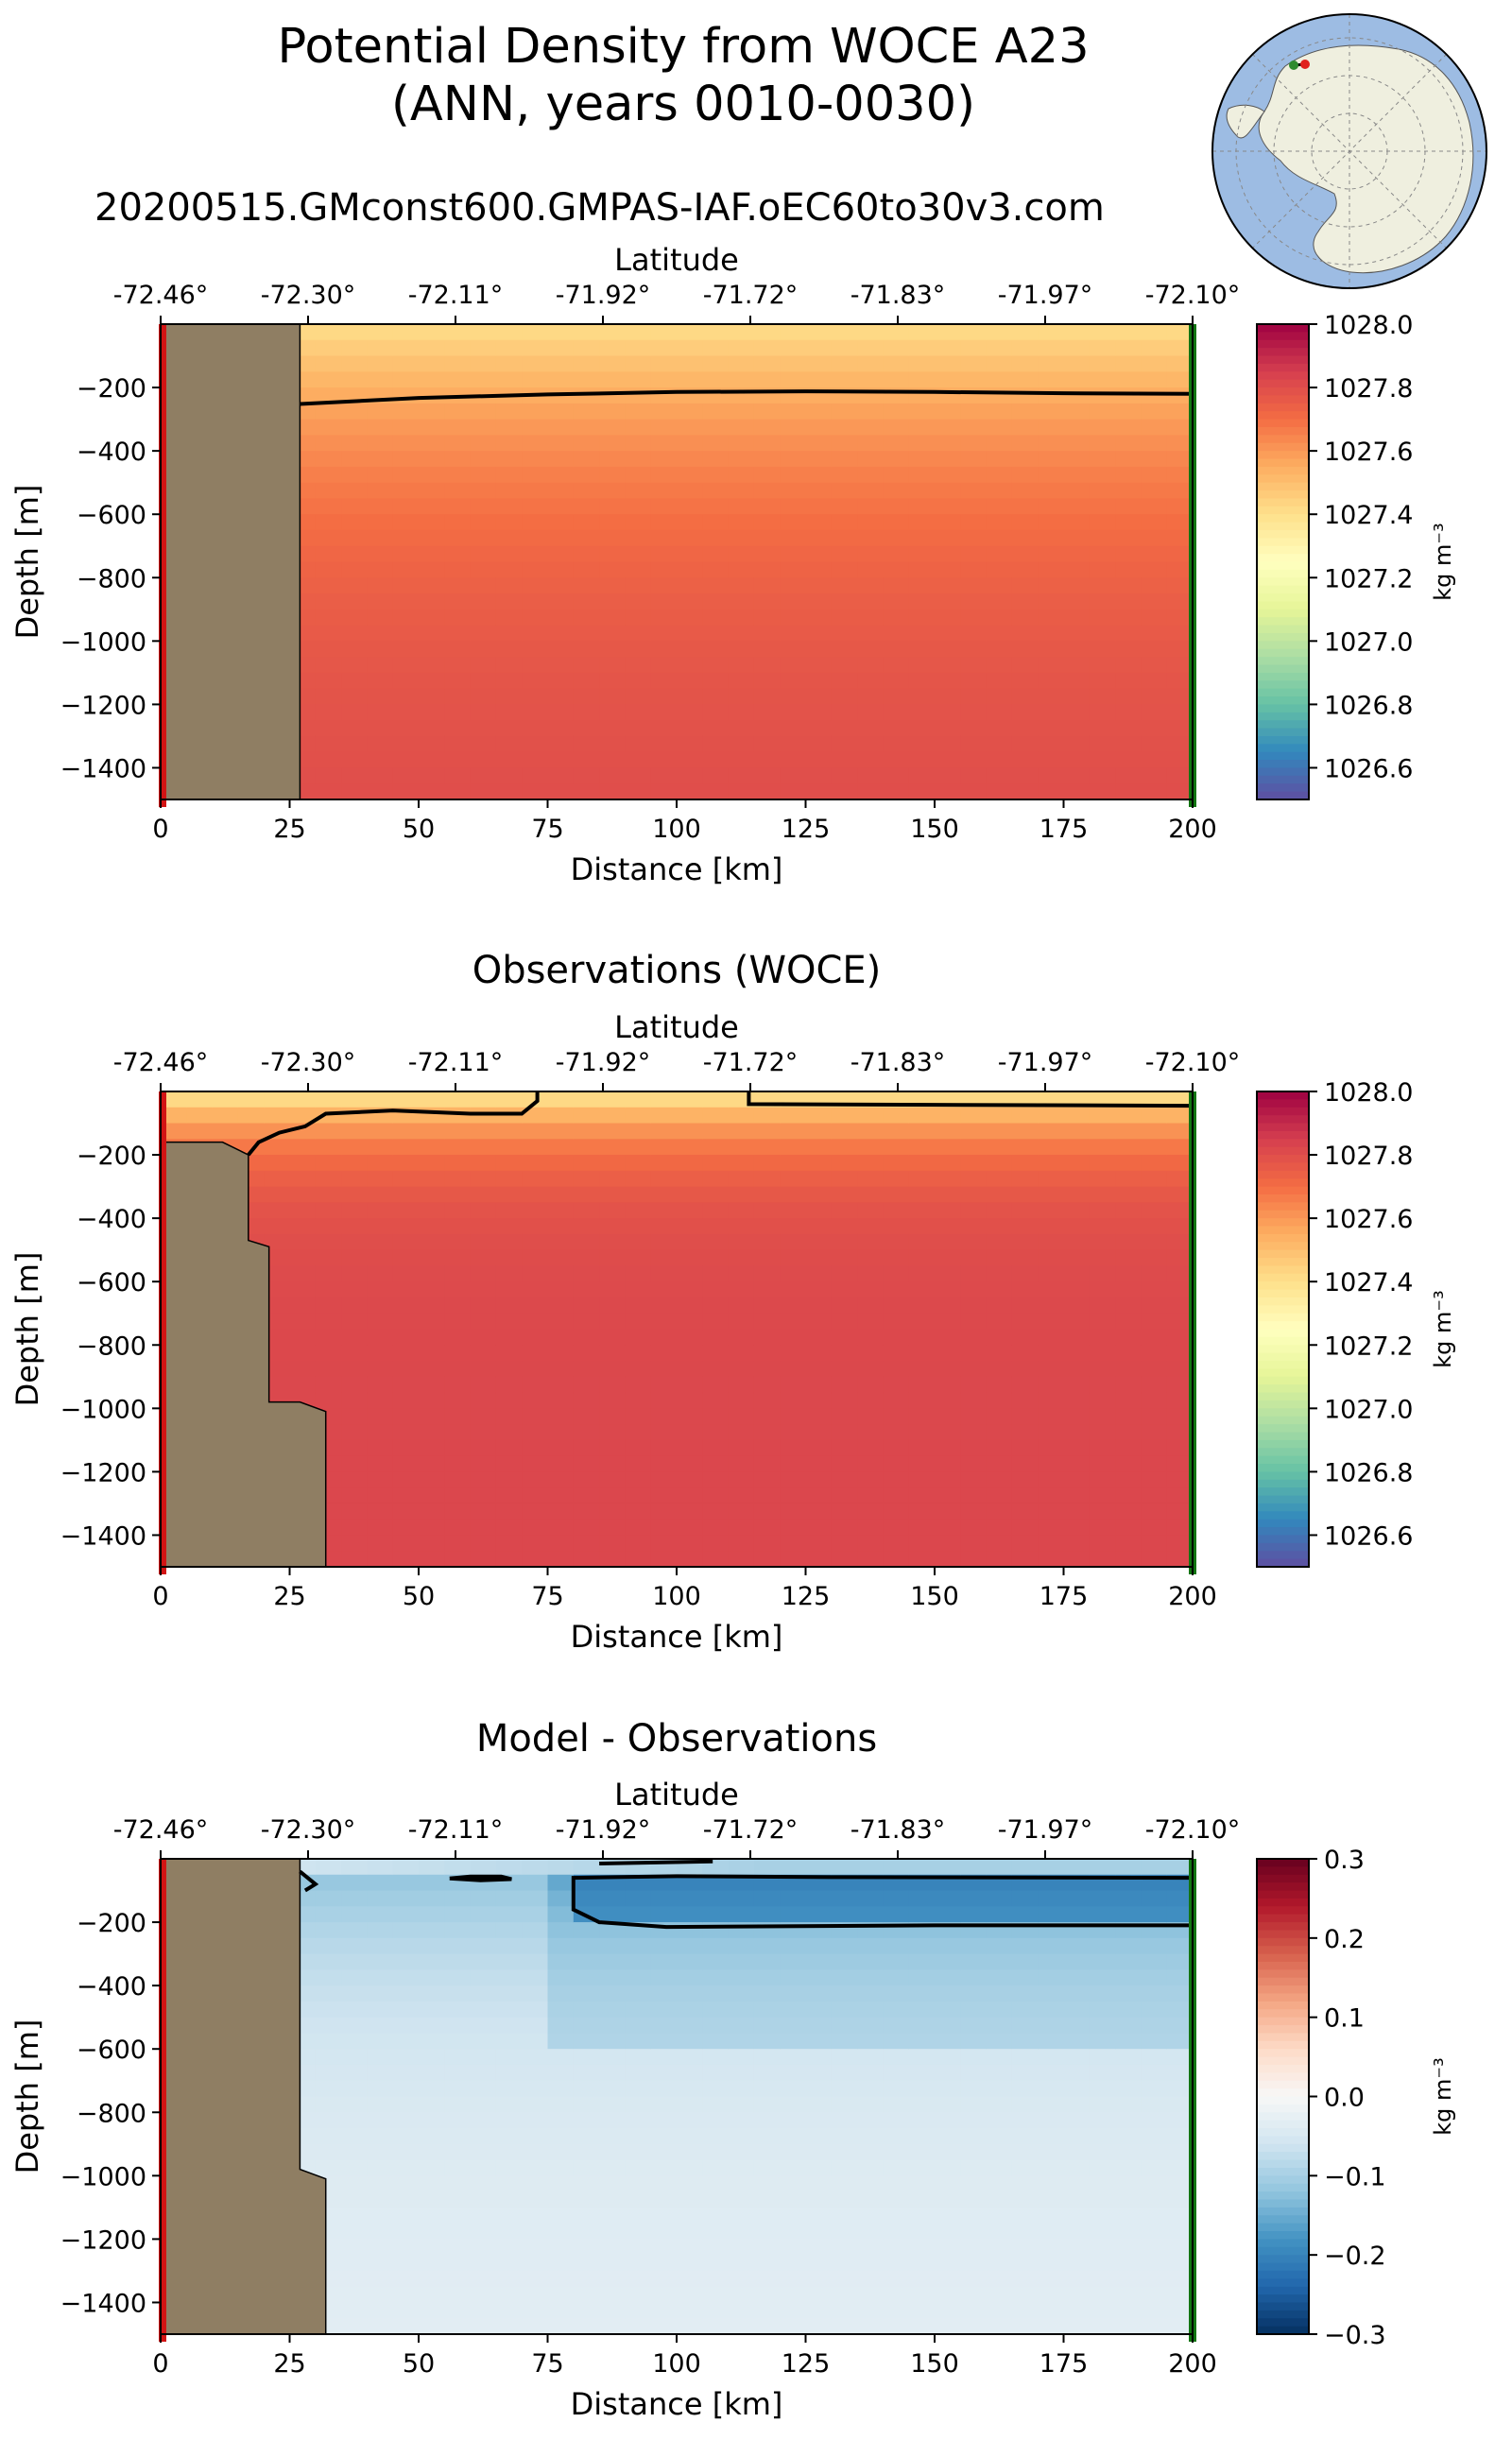 The height and width of the screenshot is (2457, 1512). Describe the element at coordinates (1344, 1860) in the screenshot. I see `colorbar-tick-label: 0.3` at that location.